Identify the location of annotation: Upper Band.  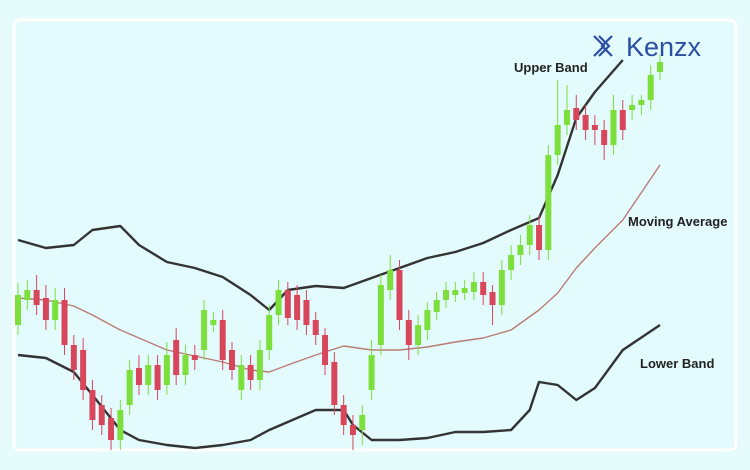
(551, 67).